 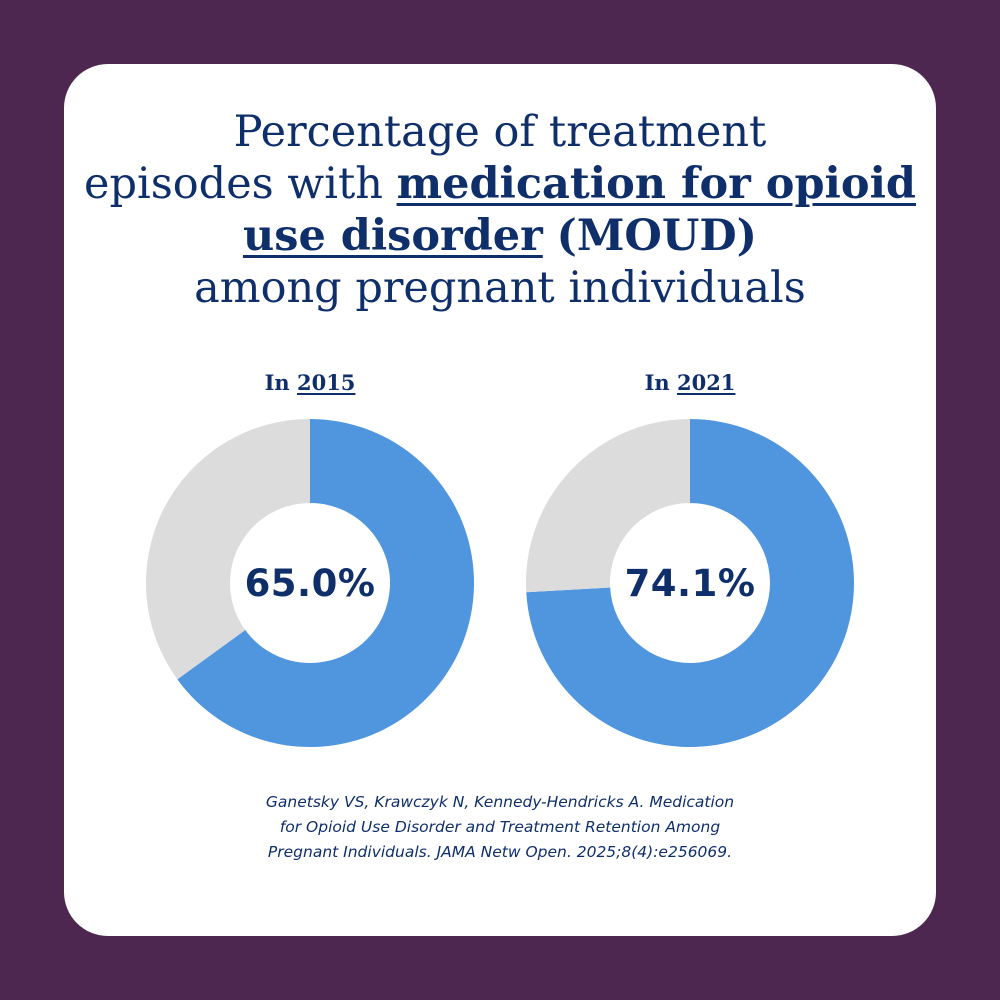 I want to click on title-emphasis: medication for opioid use disorder, so click(x=579, y=210).